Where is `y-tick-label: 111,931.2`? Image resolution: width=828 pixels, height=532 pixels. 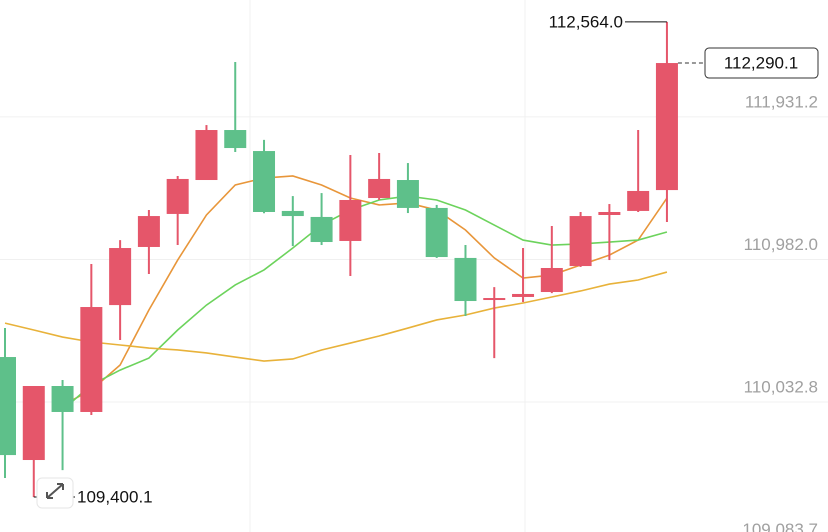
y-tick-label: 111,931.2 is located at coordinates (781, 101).